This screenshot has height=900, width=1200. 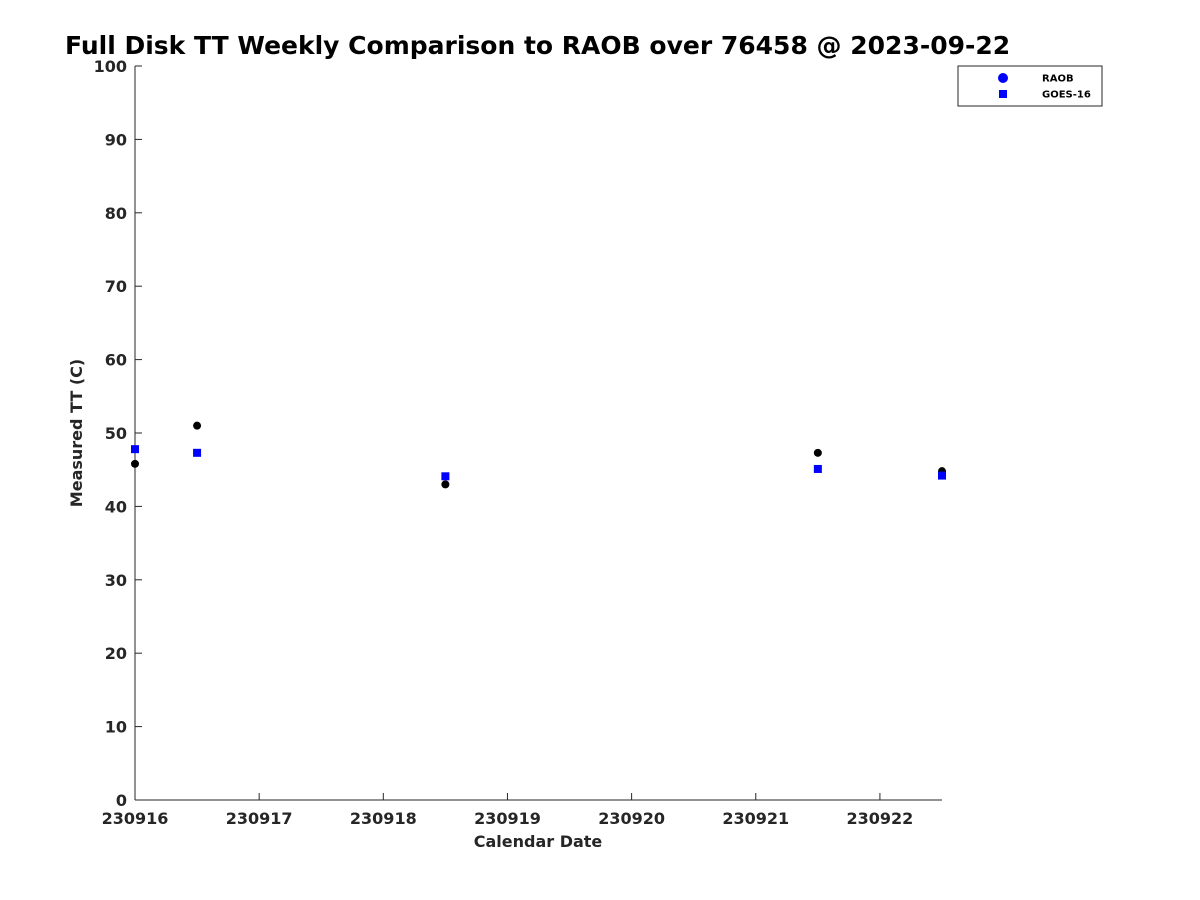 I want to click on legend-box, so click(x=1030, y=86).